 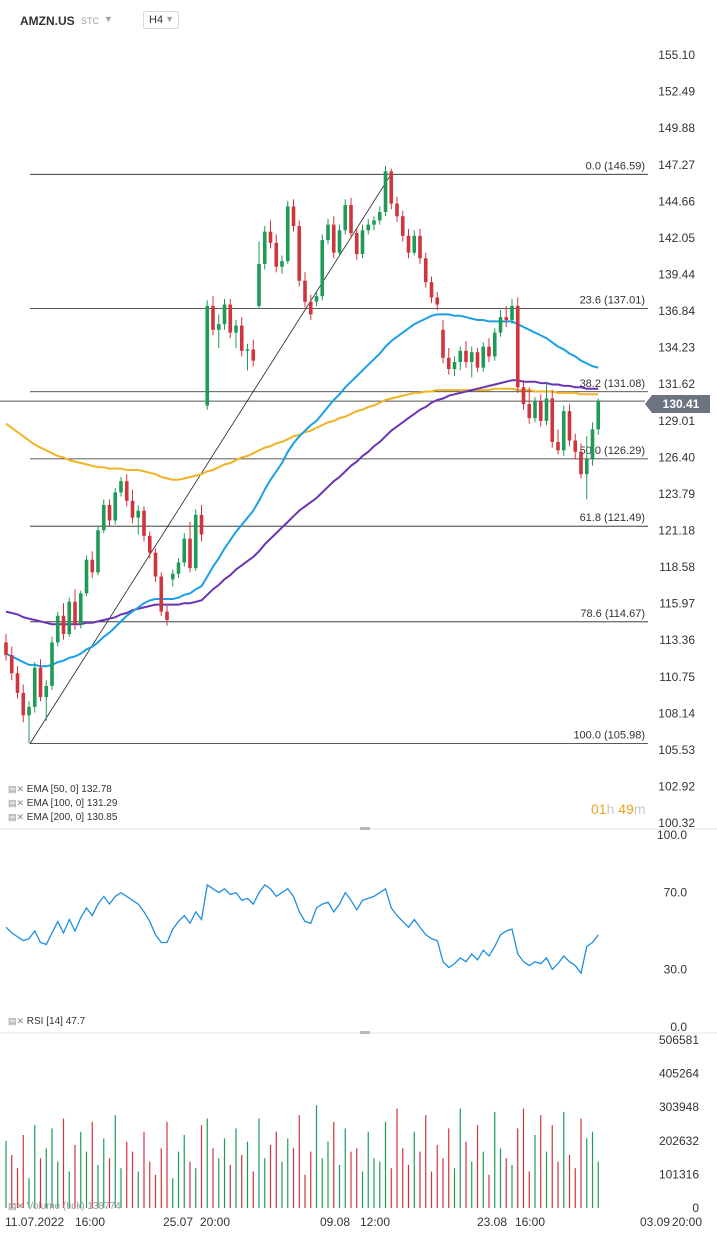 I want to click on price-axis-tick: 121.18, so click(x=676, y=531).